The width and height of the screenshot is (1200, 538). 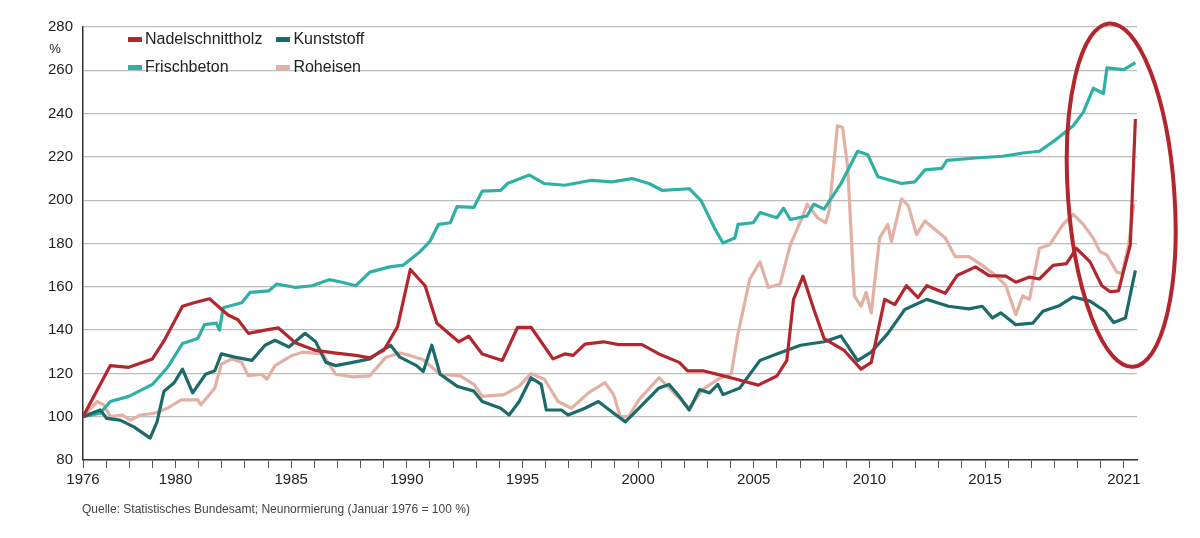 I want to click on y-tick-label: 80, so click(x=65, y=459).